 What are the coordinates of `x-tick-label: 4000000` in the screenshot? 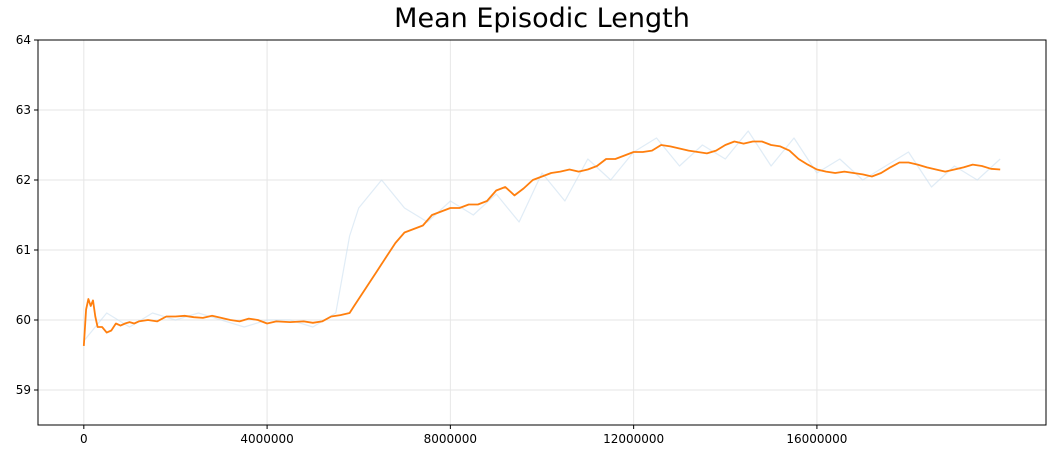 It's located at (266, 439).